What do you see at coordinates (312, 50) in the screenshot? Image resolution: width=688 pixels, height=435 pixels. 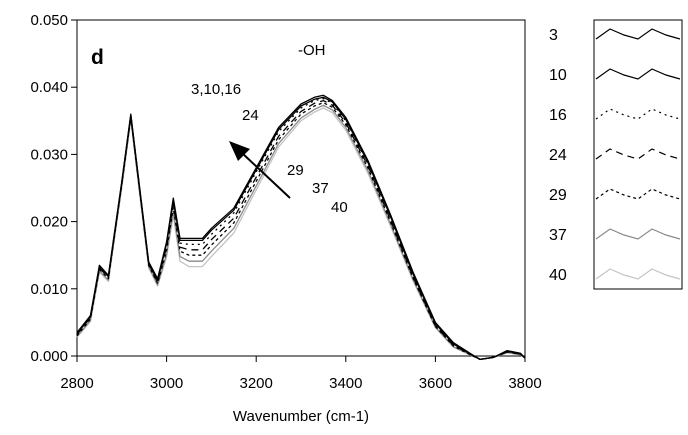 I see `oh-group-label: -OH` at bounding box center [312, 50].